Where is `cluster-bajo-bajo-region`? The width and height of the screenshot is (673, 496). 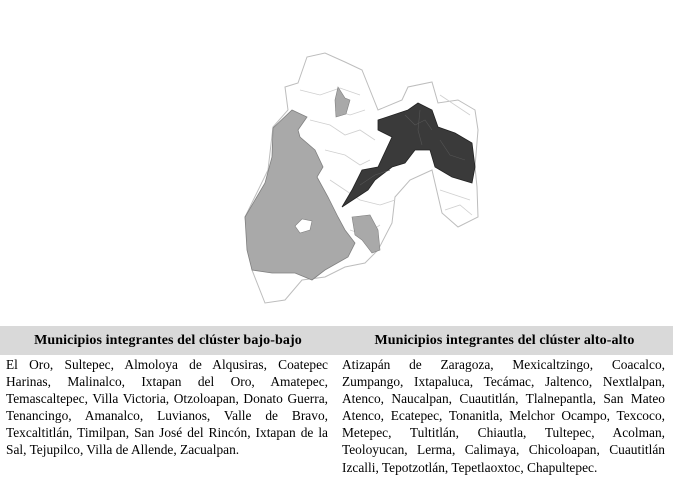 cluster-bajo-bajo-region is located at coordinates (300, 195).